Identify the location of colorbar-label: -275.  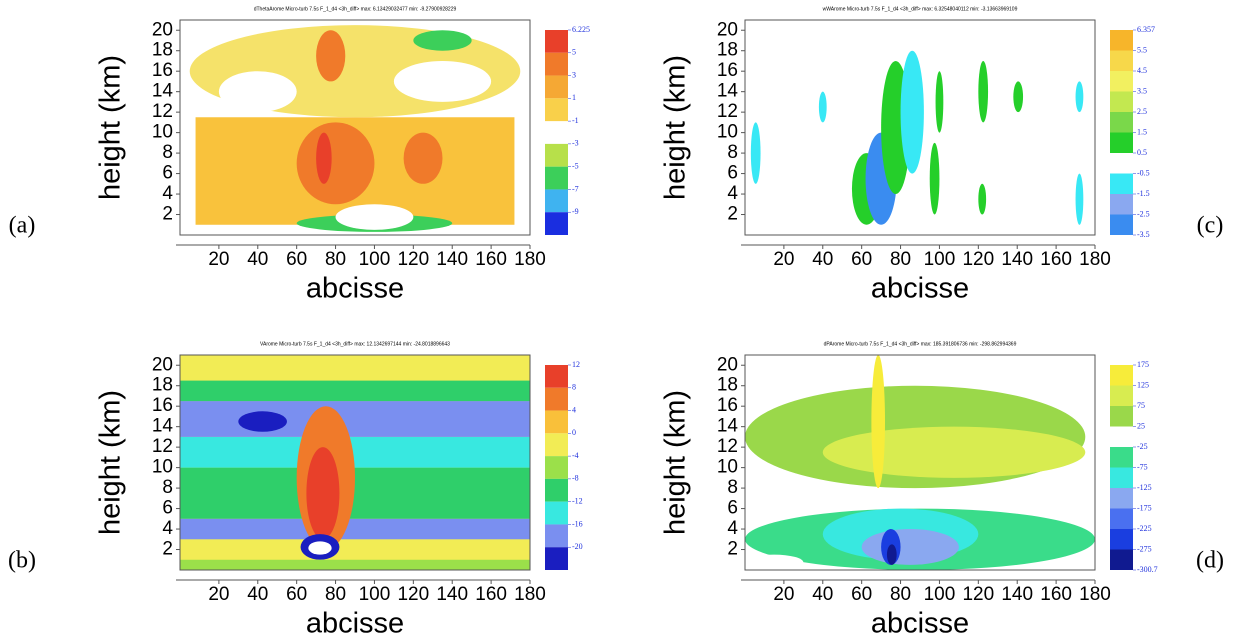
(1144, 548).